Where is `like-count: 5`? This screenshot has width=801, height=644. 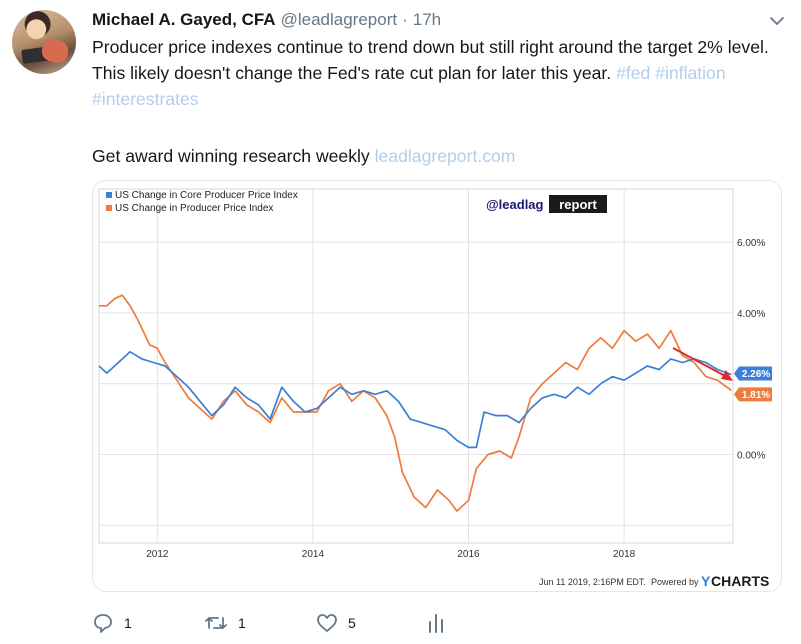
like-count: 5 is located at coordinates (352, 623).